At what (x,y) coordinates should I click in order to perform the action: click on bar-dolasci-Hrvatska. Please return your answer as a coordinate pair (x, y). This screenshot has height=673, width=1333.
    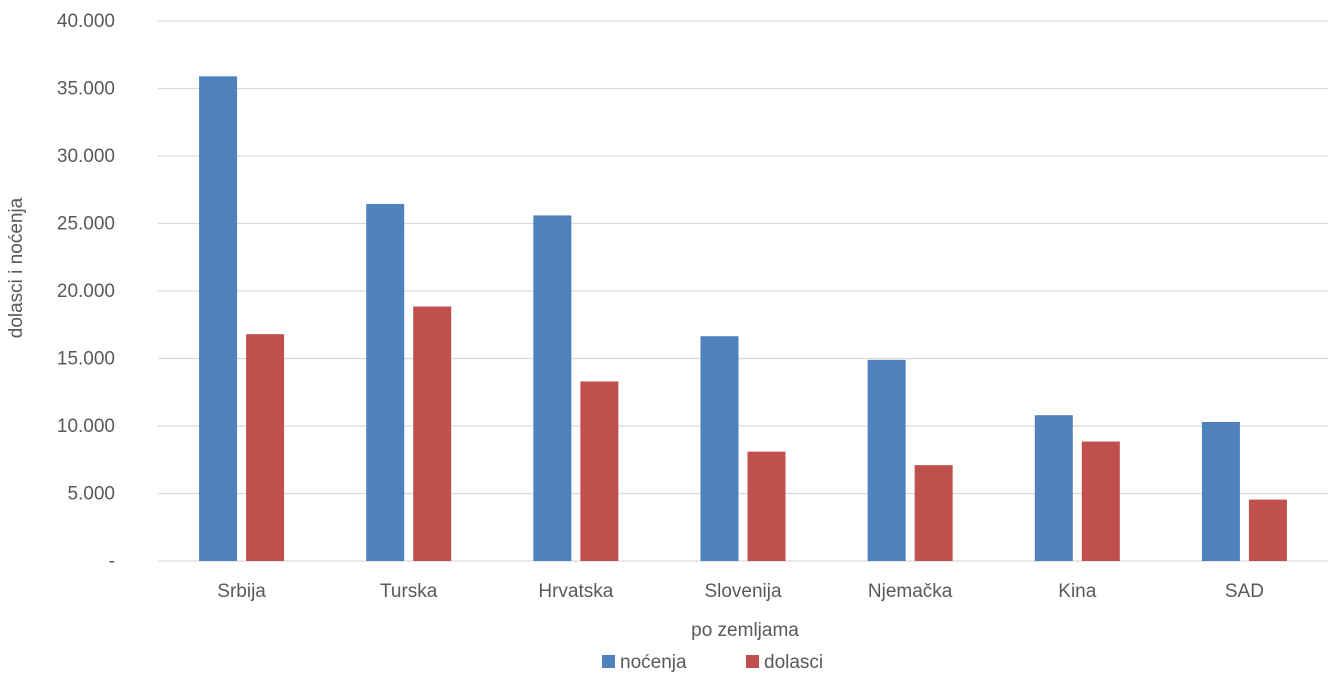
    Looking at the image, I should click on (599, 471).